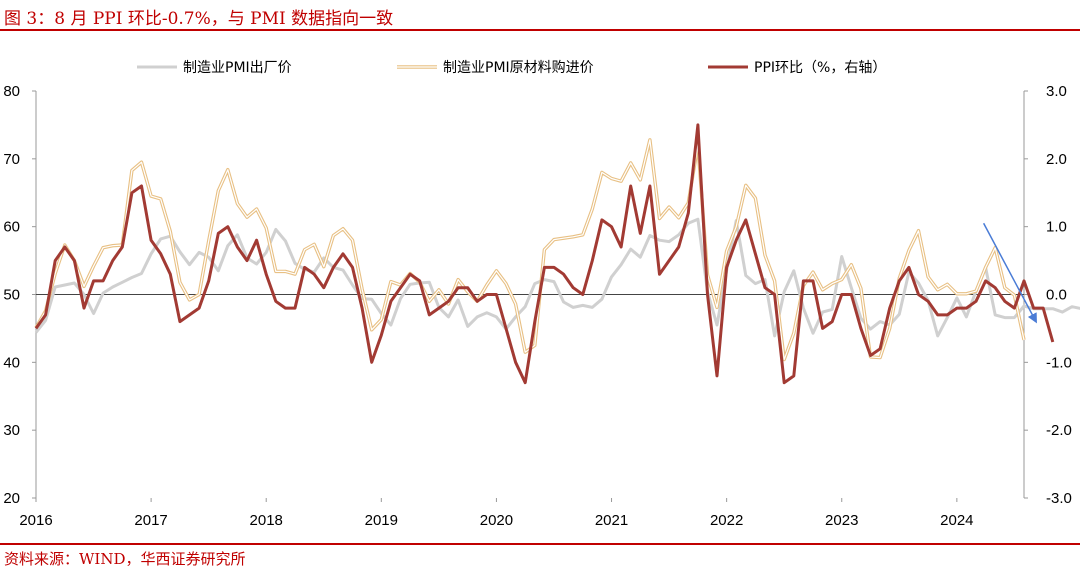 The width and height of the screenshot is (1080, 570). What do you see at coordinates (199, 19) in the screenshot?
I see `chart-title: 图 3：8 月 PPI 环比-0.7%，与 PMI 数据指向一致` at bounding box center [199, 19].